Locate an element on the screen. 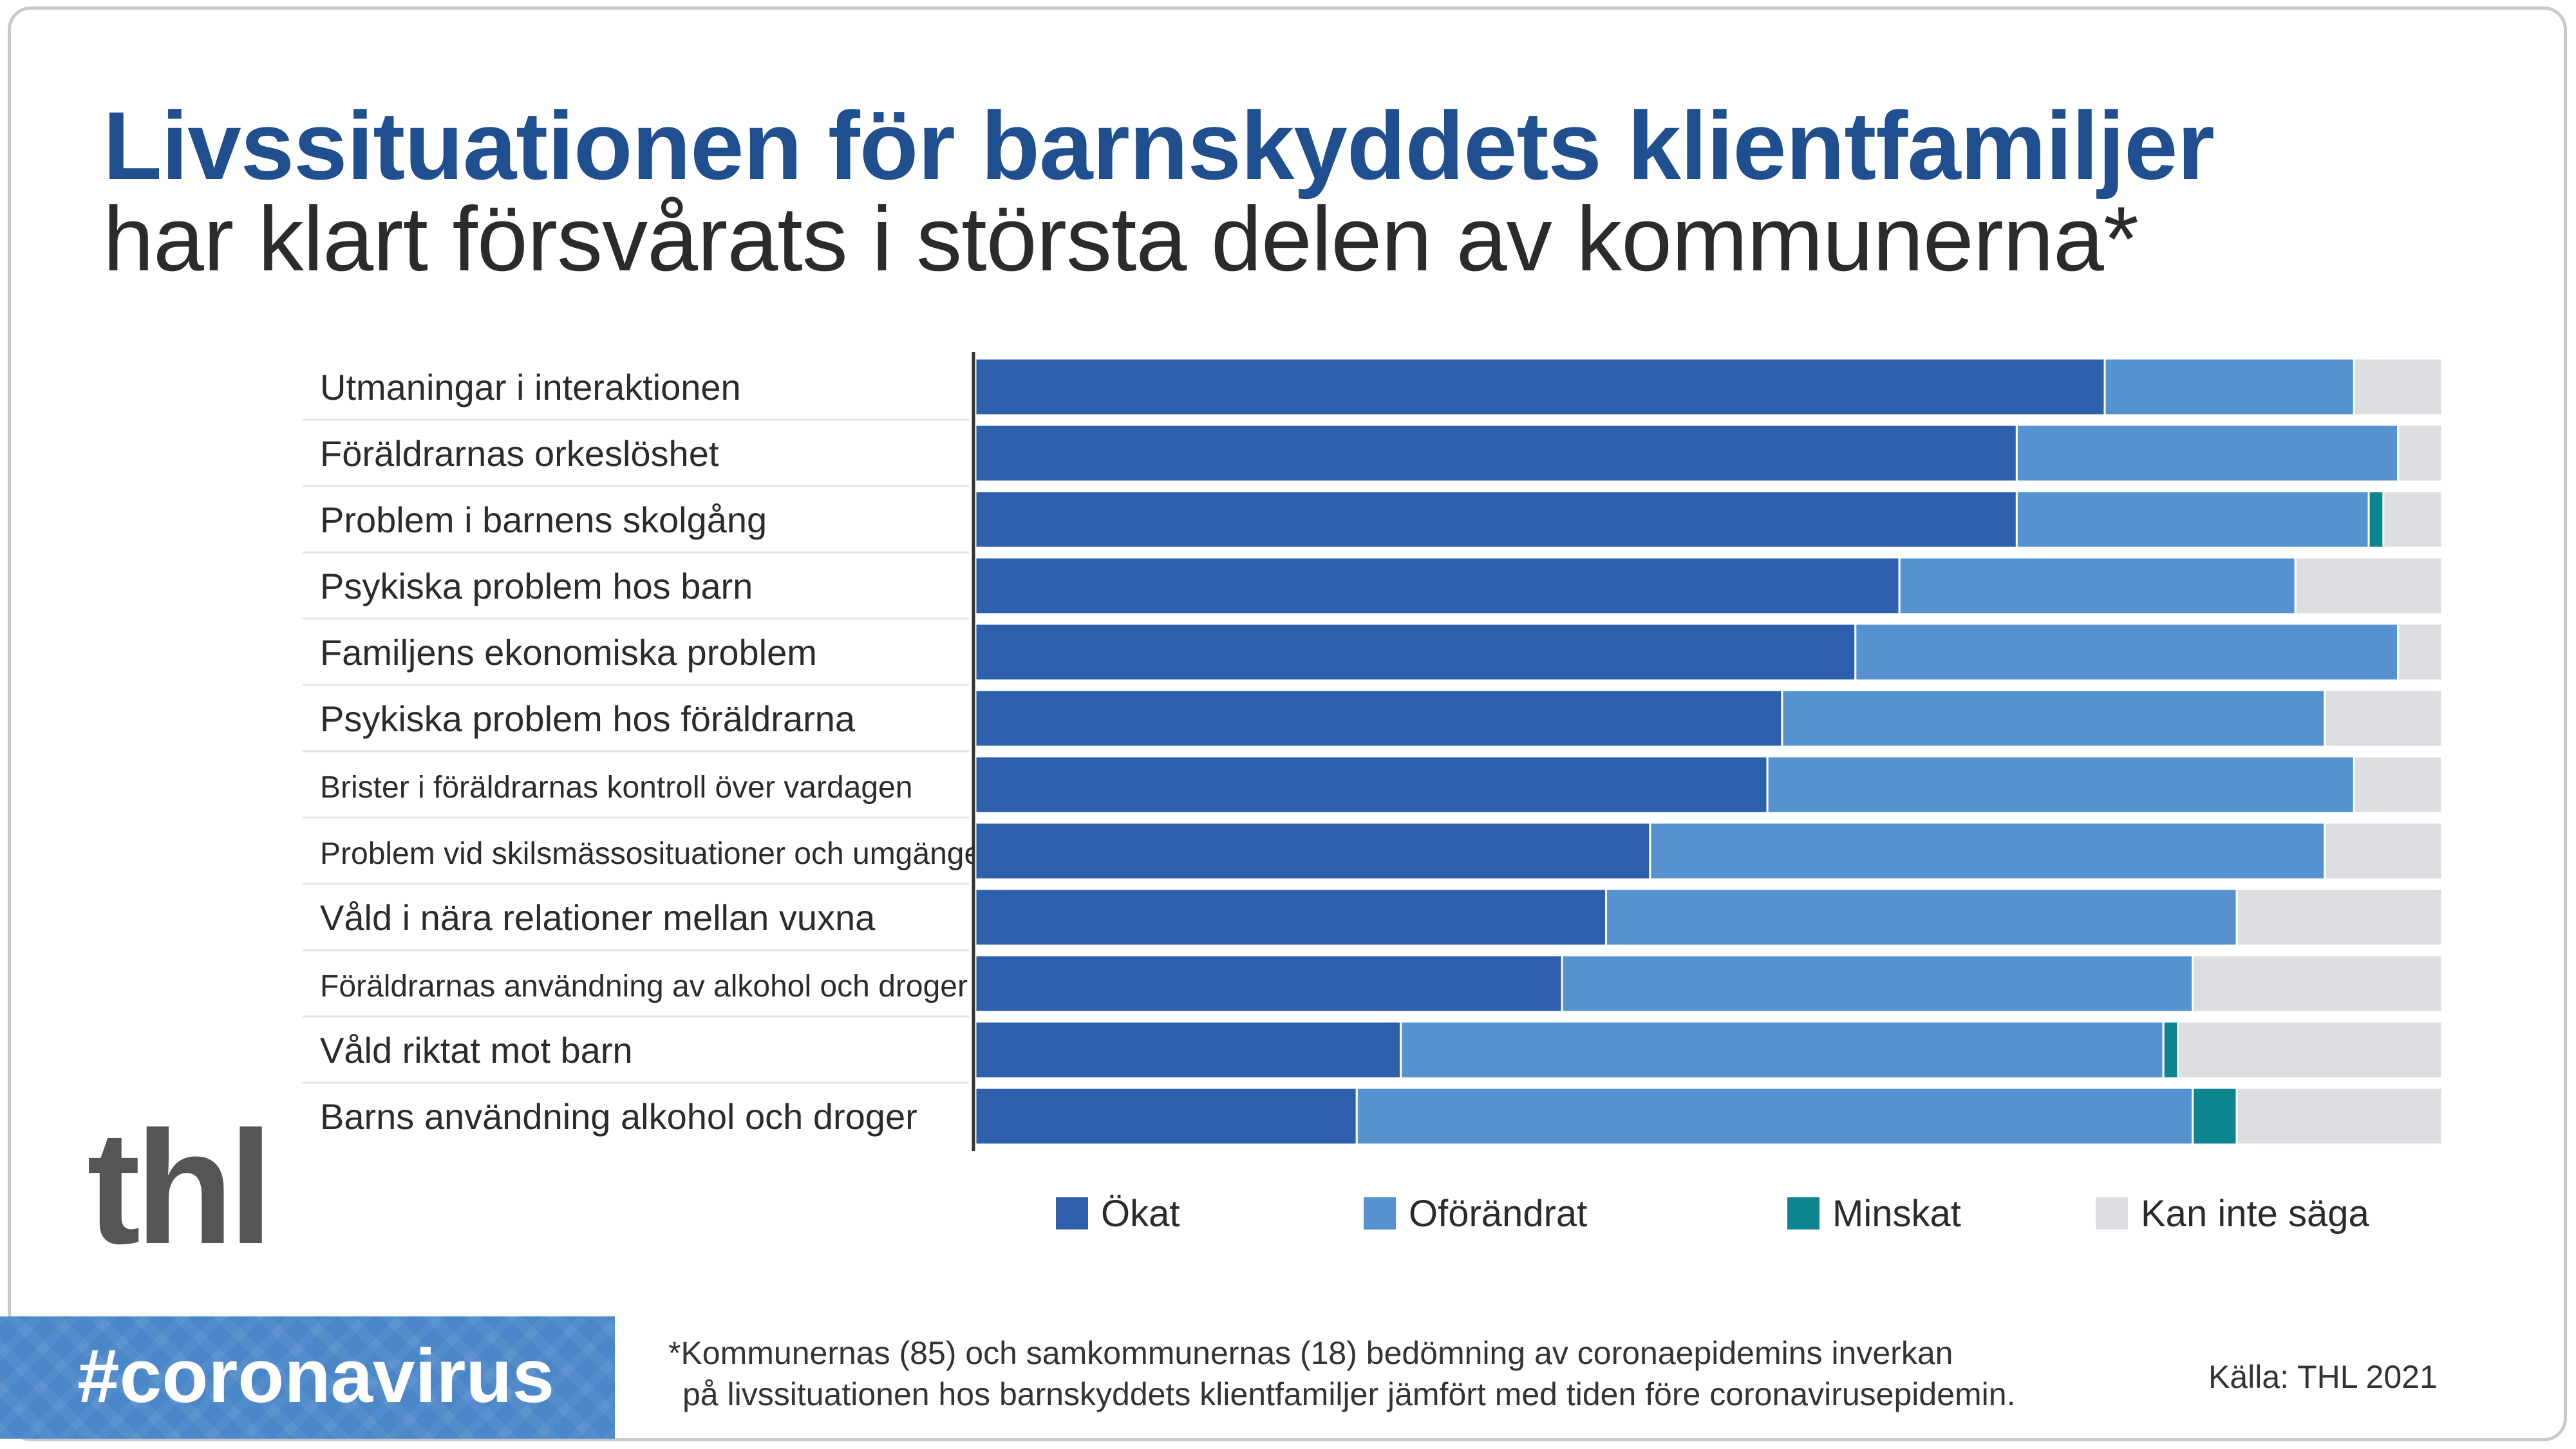 The height and width of the screenshot is (1449, 2576). hashtag-label: #coronavirus is located at coordinates (316, 1376).